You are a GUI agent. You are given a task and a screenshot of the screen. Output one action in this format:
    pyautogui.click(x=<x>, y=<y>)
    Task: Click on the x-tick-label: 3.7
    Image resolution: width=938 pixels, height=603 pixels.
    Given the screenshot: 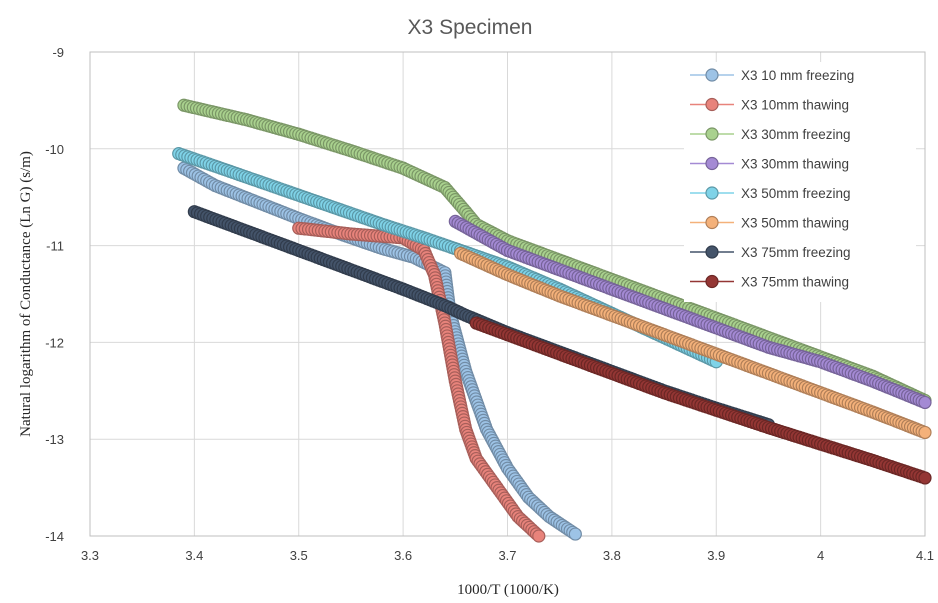 What is the action you would take?
    pyautogui.click(x=507, y=555)
    